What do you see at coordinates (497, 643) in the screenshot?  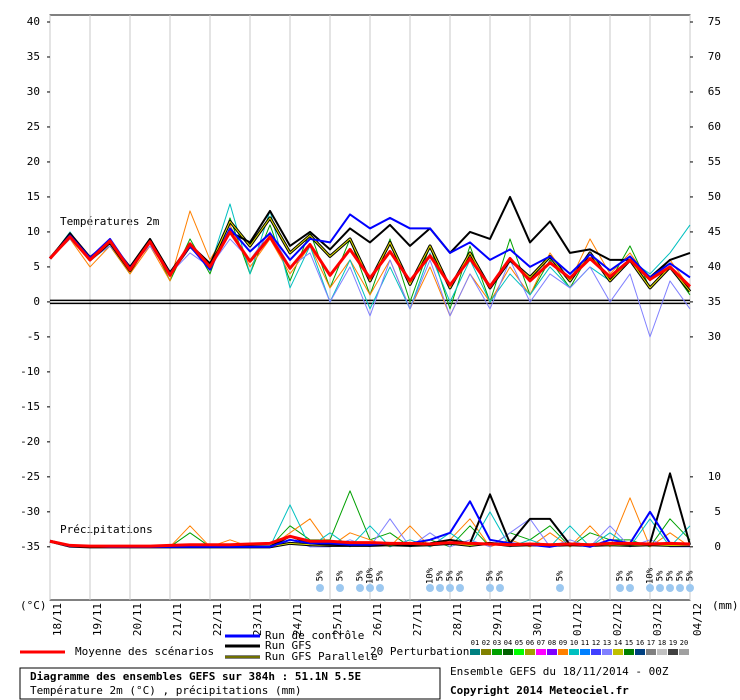 I see `perturbation-number: 03` at bounding box center [497, 643].